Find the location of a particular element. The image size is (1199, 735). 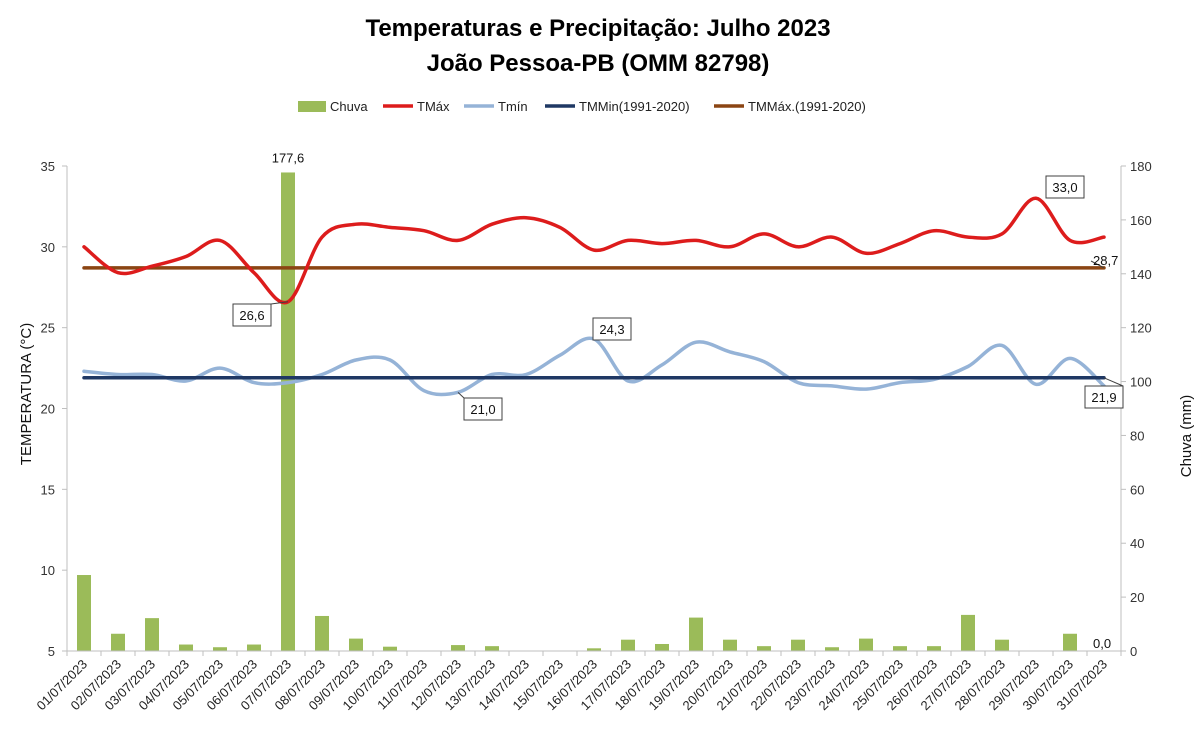

label-text: 21,9 is located at coordinates (1103, 397).